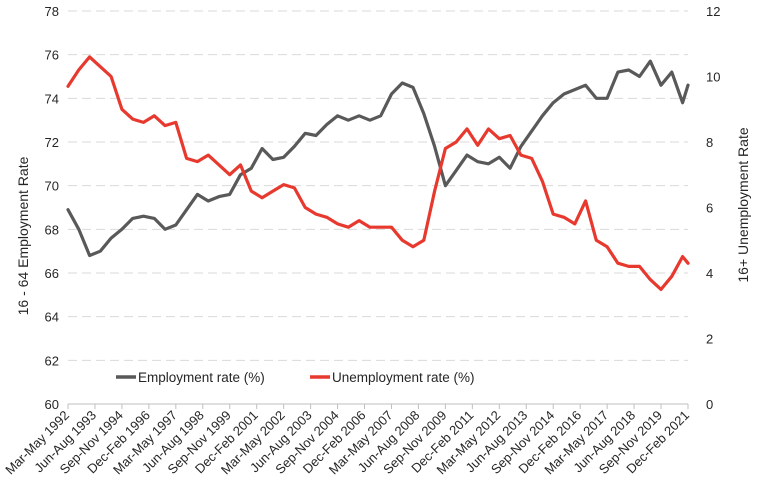  What do you see at coordinates (52, 229) in the screenshot?
I see `left-tick-label: 68` at bounding box center [52, 229].